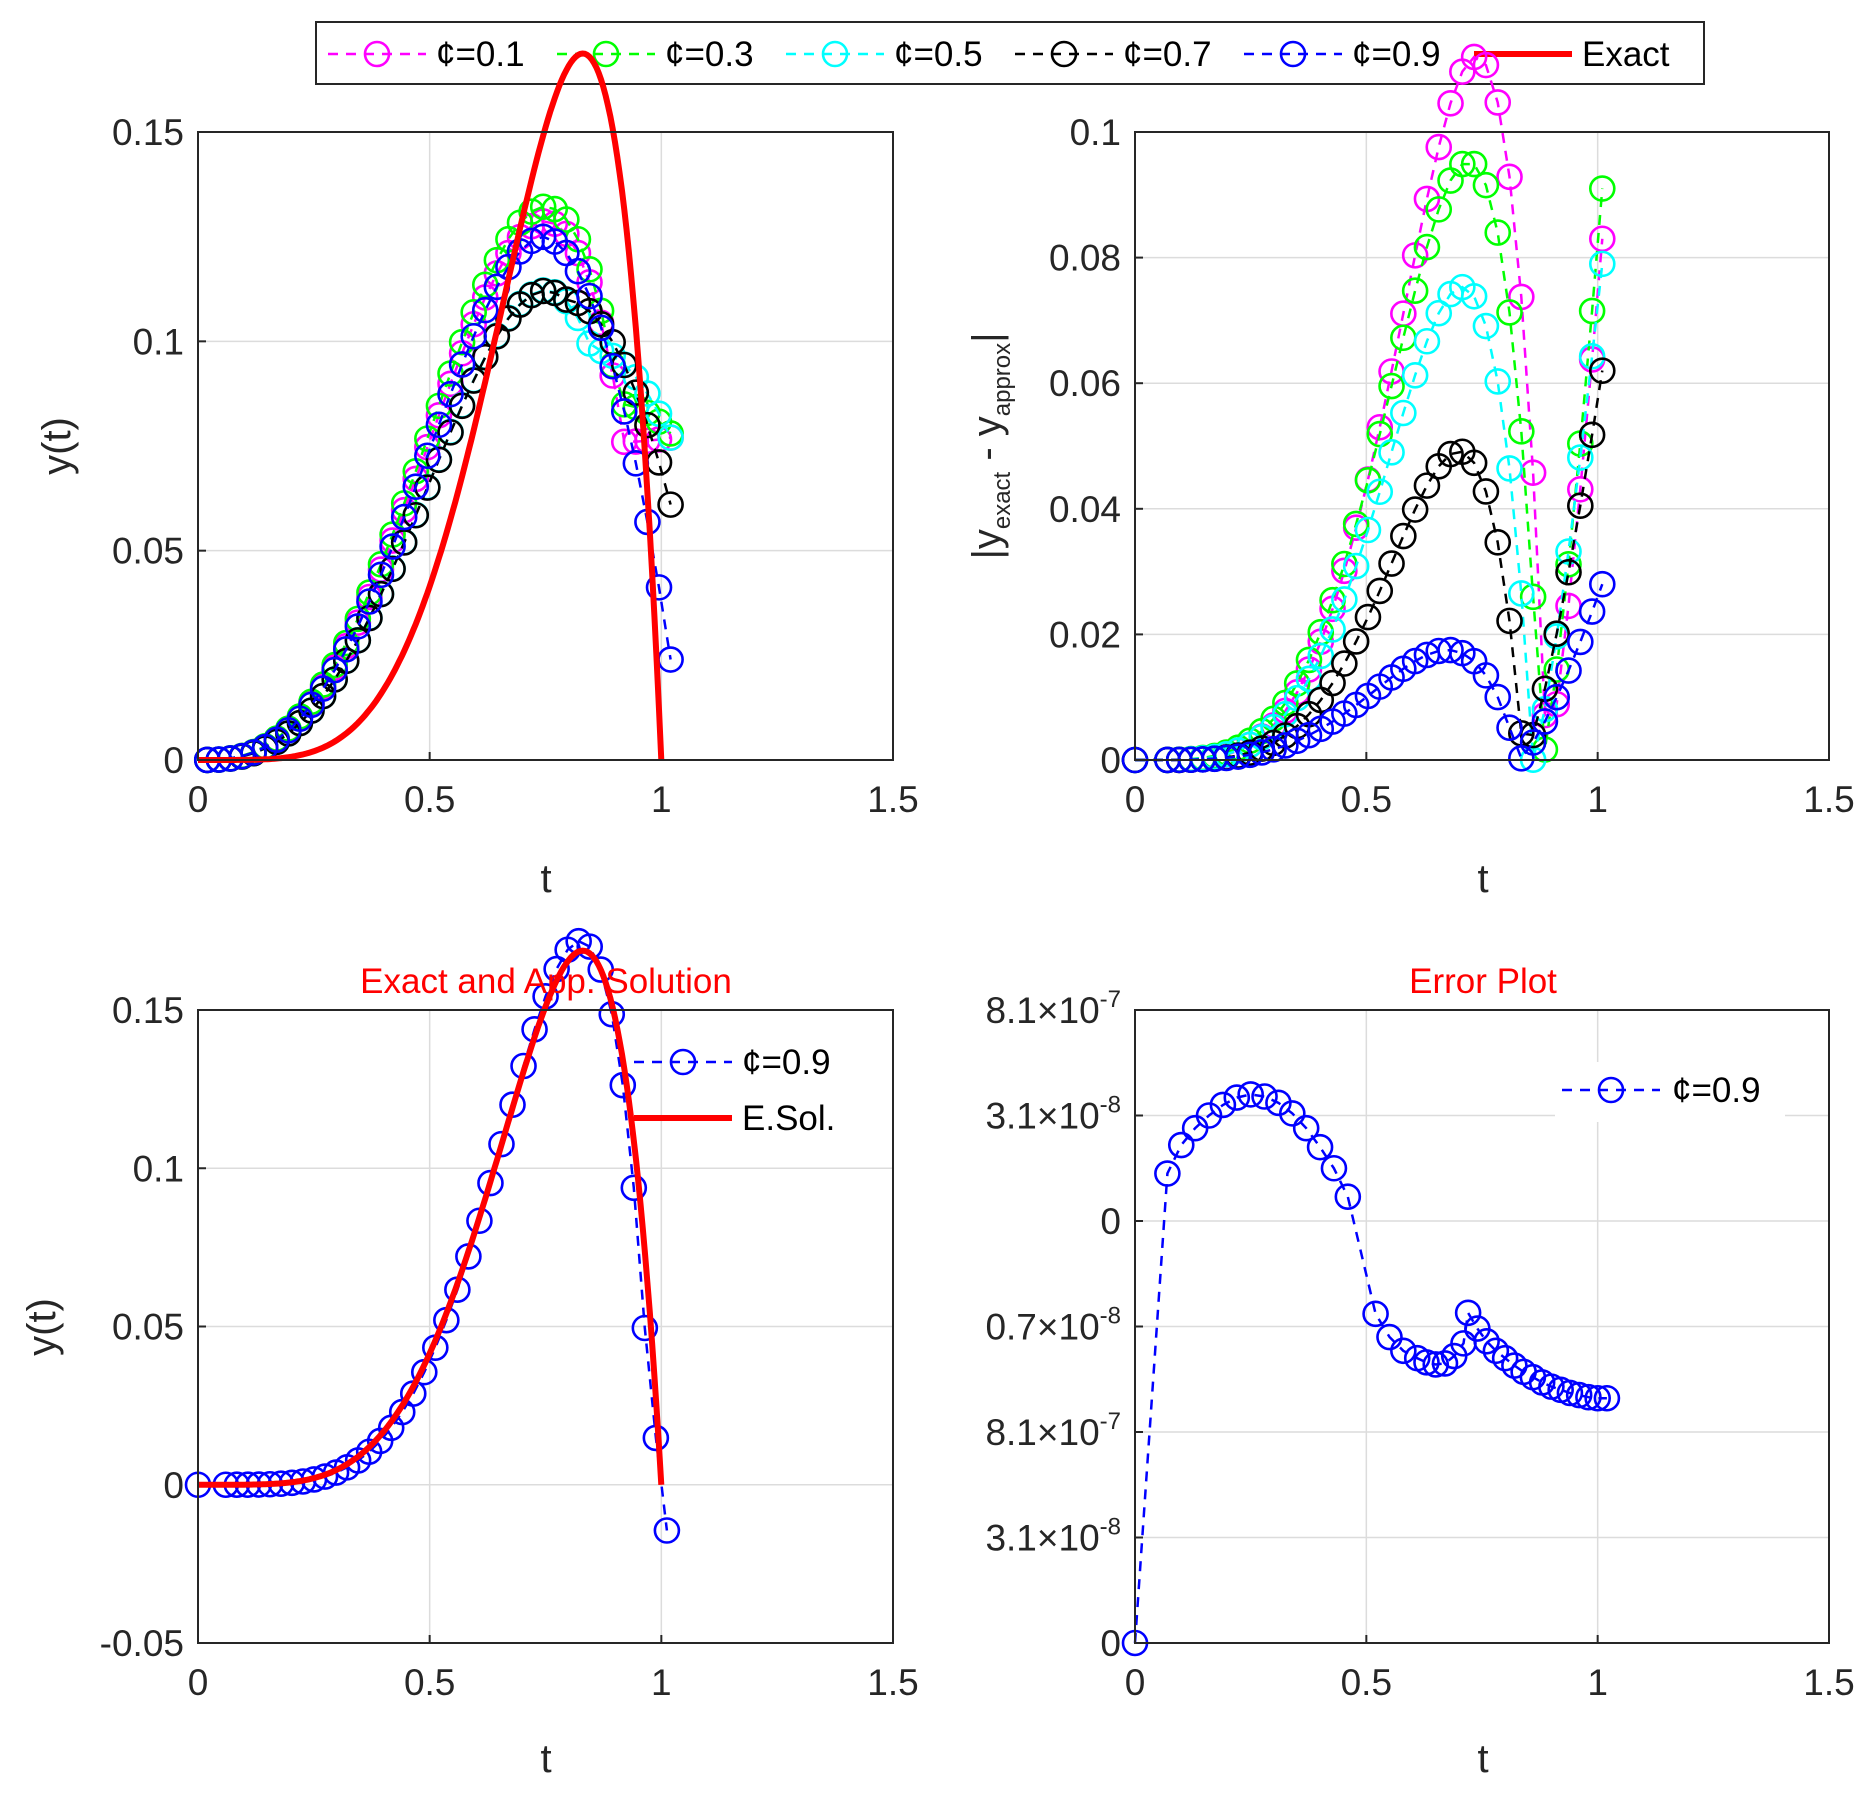  What do you see at coordinates (545, 1759) in the screenshot?
I see `panel-exact-vs-approx-xlabel: t` at bounding box center [545, 1759].